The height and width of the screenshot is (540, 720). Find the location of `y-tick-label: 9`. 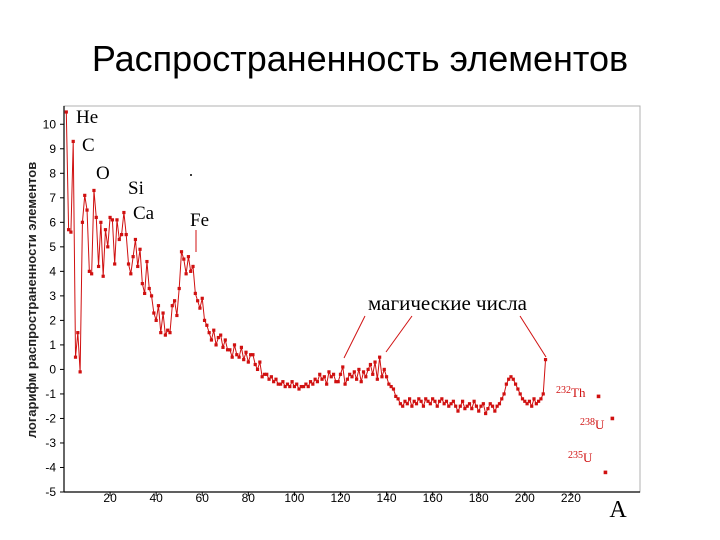

y-tick-label: 9 is located at coordinates (52, 149).